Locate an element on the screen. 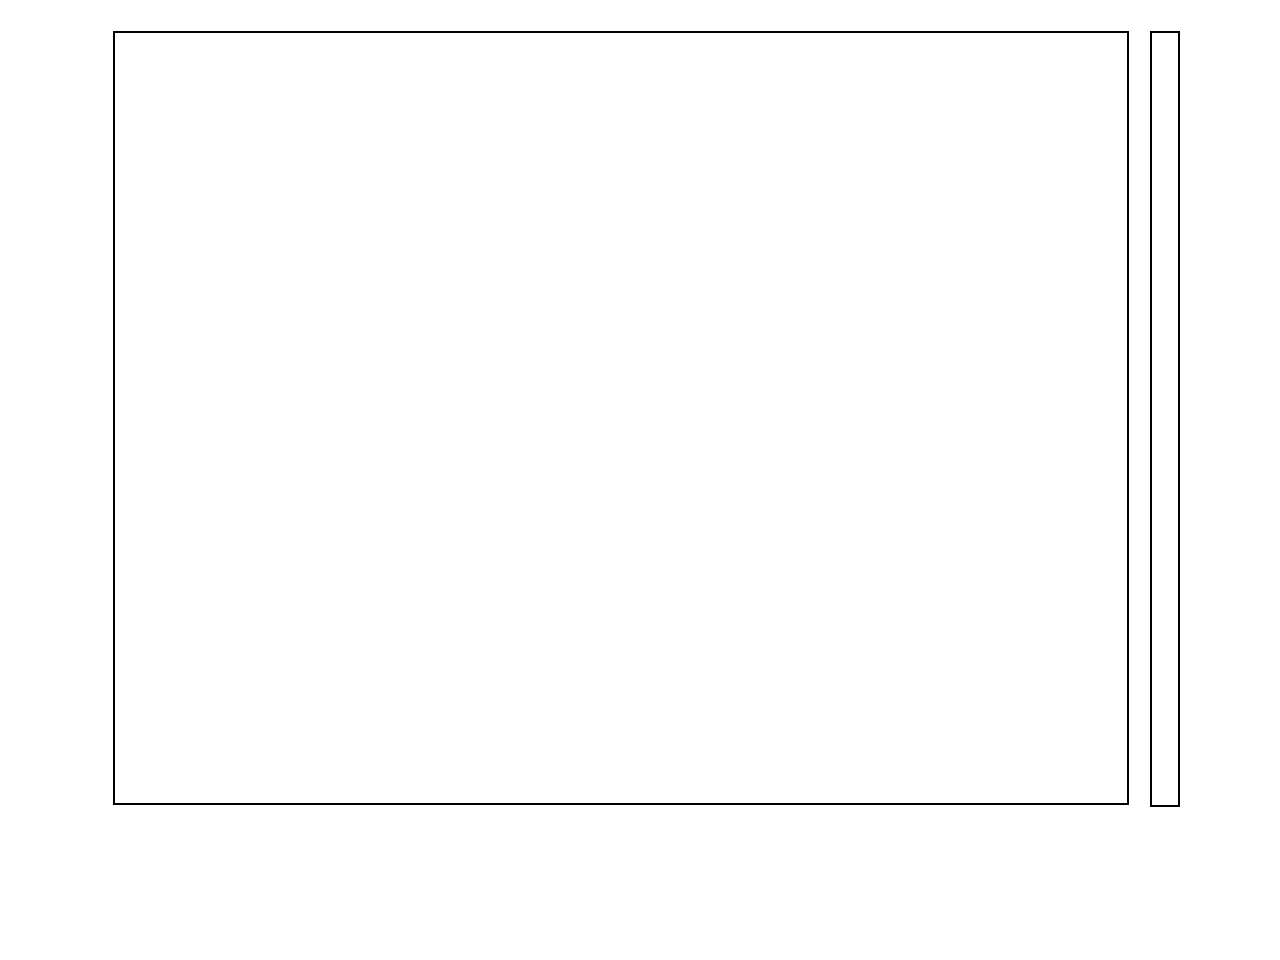 This screenshot has width=1280, height=960. colorbar-title is located at coordinates (1240, 404).